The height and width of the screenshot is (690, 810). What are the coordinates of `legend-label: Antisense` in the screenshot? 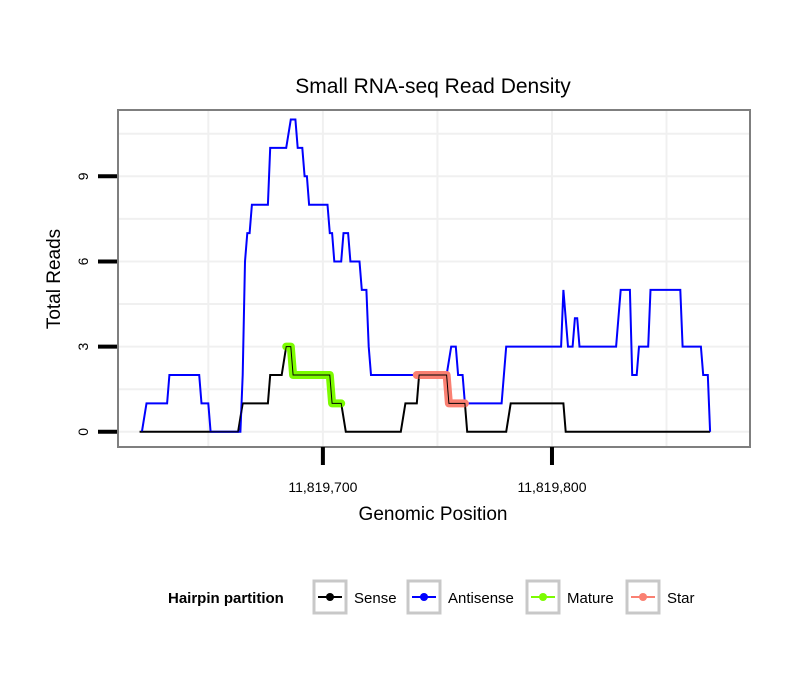 It's located at (481, 598).